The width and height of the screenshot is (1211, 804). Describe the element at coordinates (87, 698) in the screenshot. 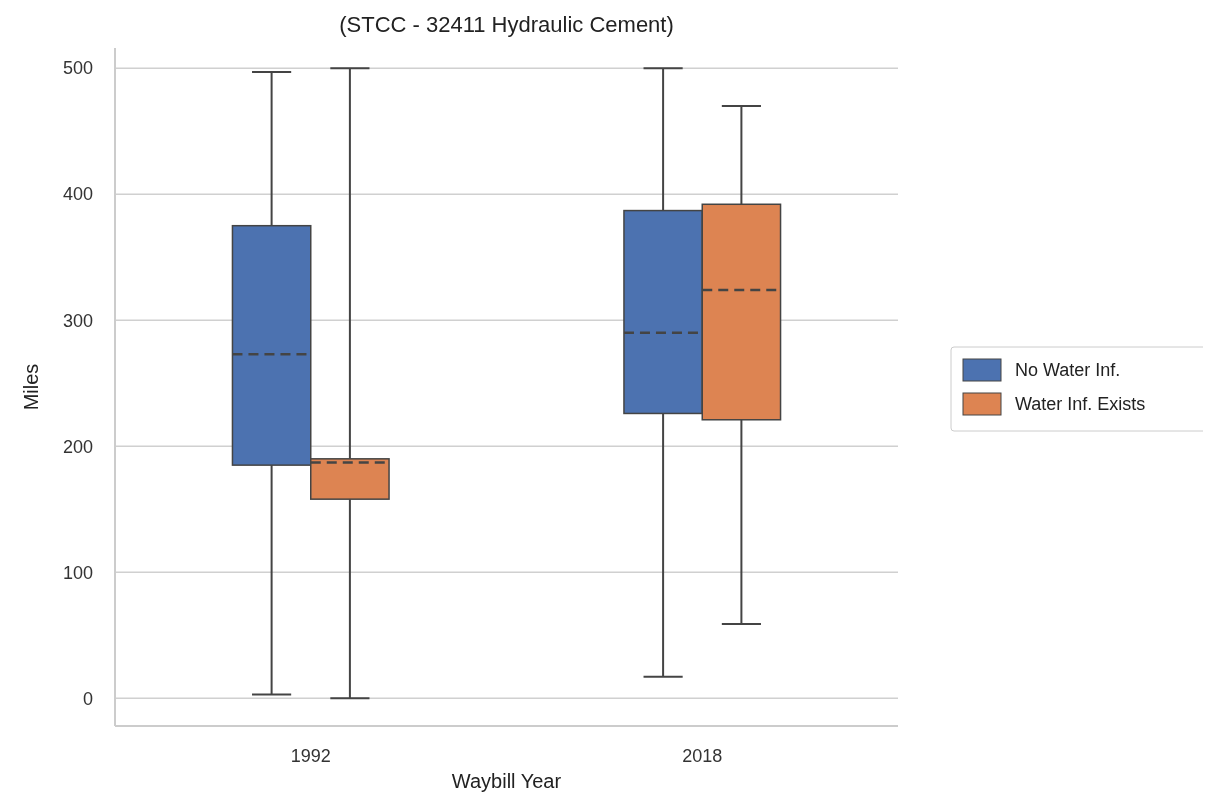

I see `y-tick-label: 0` at that location.